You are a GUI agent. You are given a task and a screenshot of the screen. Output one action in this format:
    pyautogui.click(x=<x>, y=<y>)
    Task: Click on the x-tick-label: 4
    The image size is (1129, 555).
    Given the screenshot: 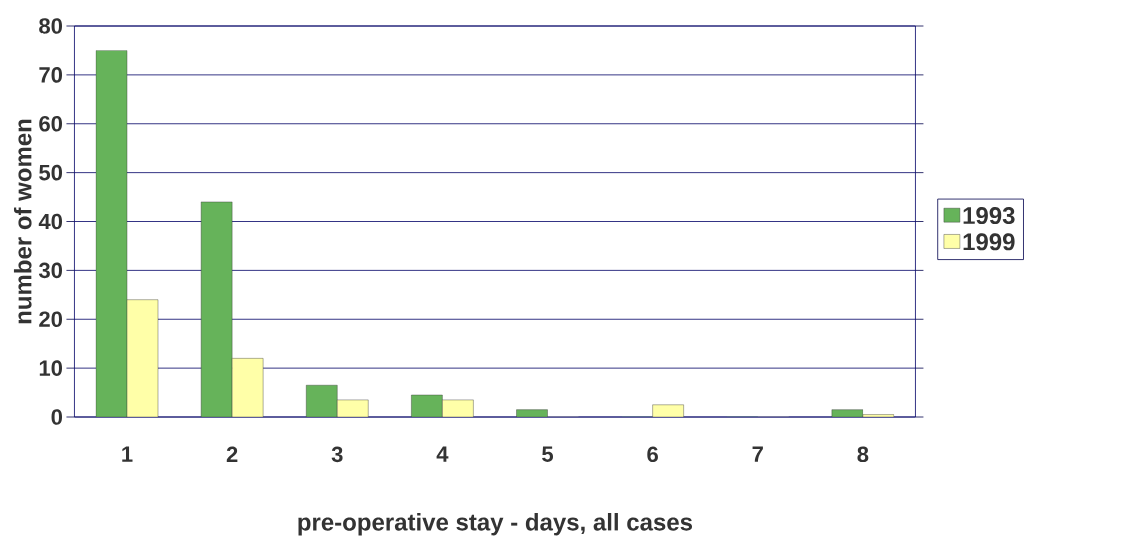 What is the action you would take?
    pyautogui.click(x=442, y=454)
    